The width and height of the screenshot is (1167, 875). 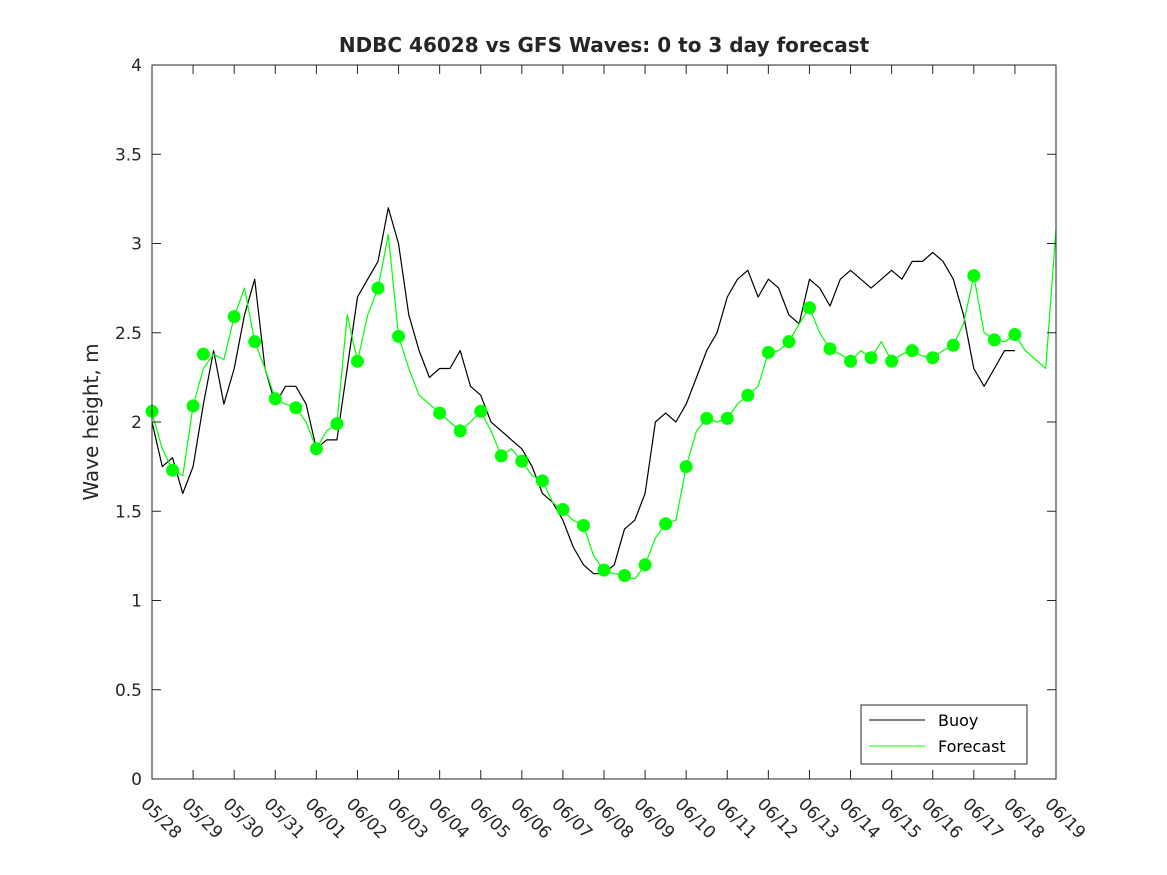 I want to click on legend: Buoy Forecast, so click(x=944, y=734).